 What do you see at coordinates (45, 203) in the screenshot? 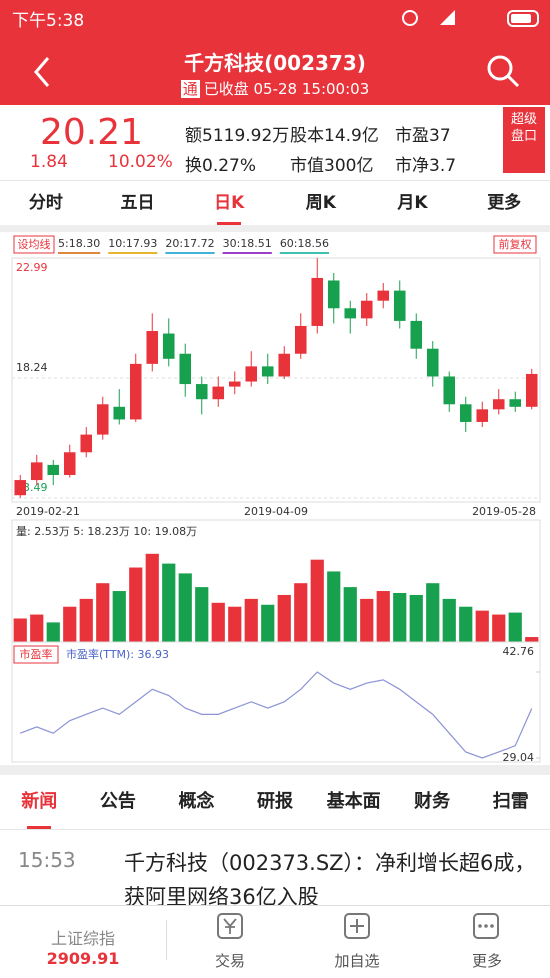
I see `tab: 分时` at bounding box center [45, 203].